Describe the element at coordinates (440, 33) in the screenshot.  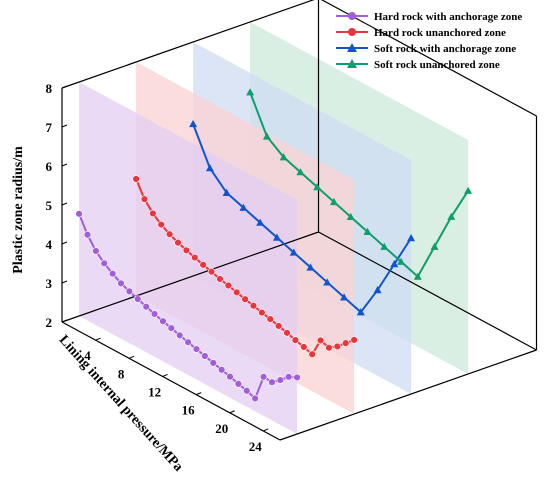
I see `legend-label: Hard rock unanchored zone` at that location.